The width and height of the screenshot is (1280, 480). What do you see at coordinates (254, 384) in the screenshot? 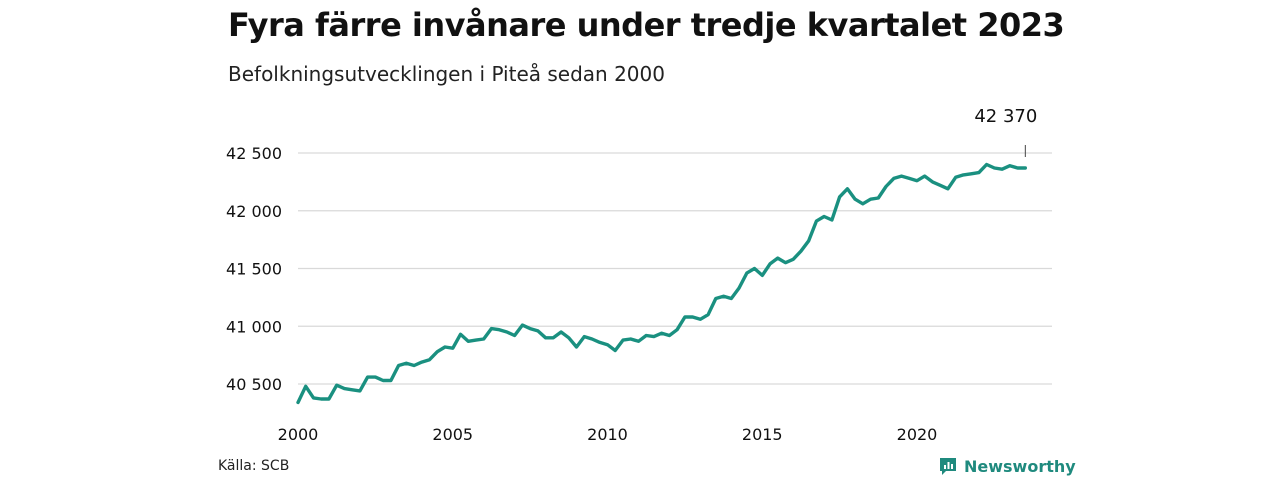
I see `y-tick-label: 40 500` at bounding box center [254, 384].